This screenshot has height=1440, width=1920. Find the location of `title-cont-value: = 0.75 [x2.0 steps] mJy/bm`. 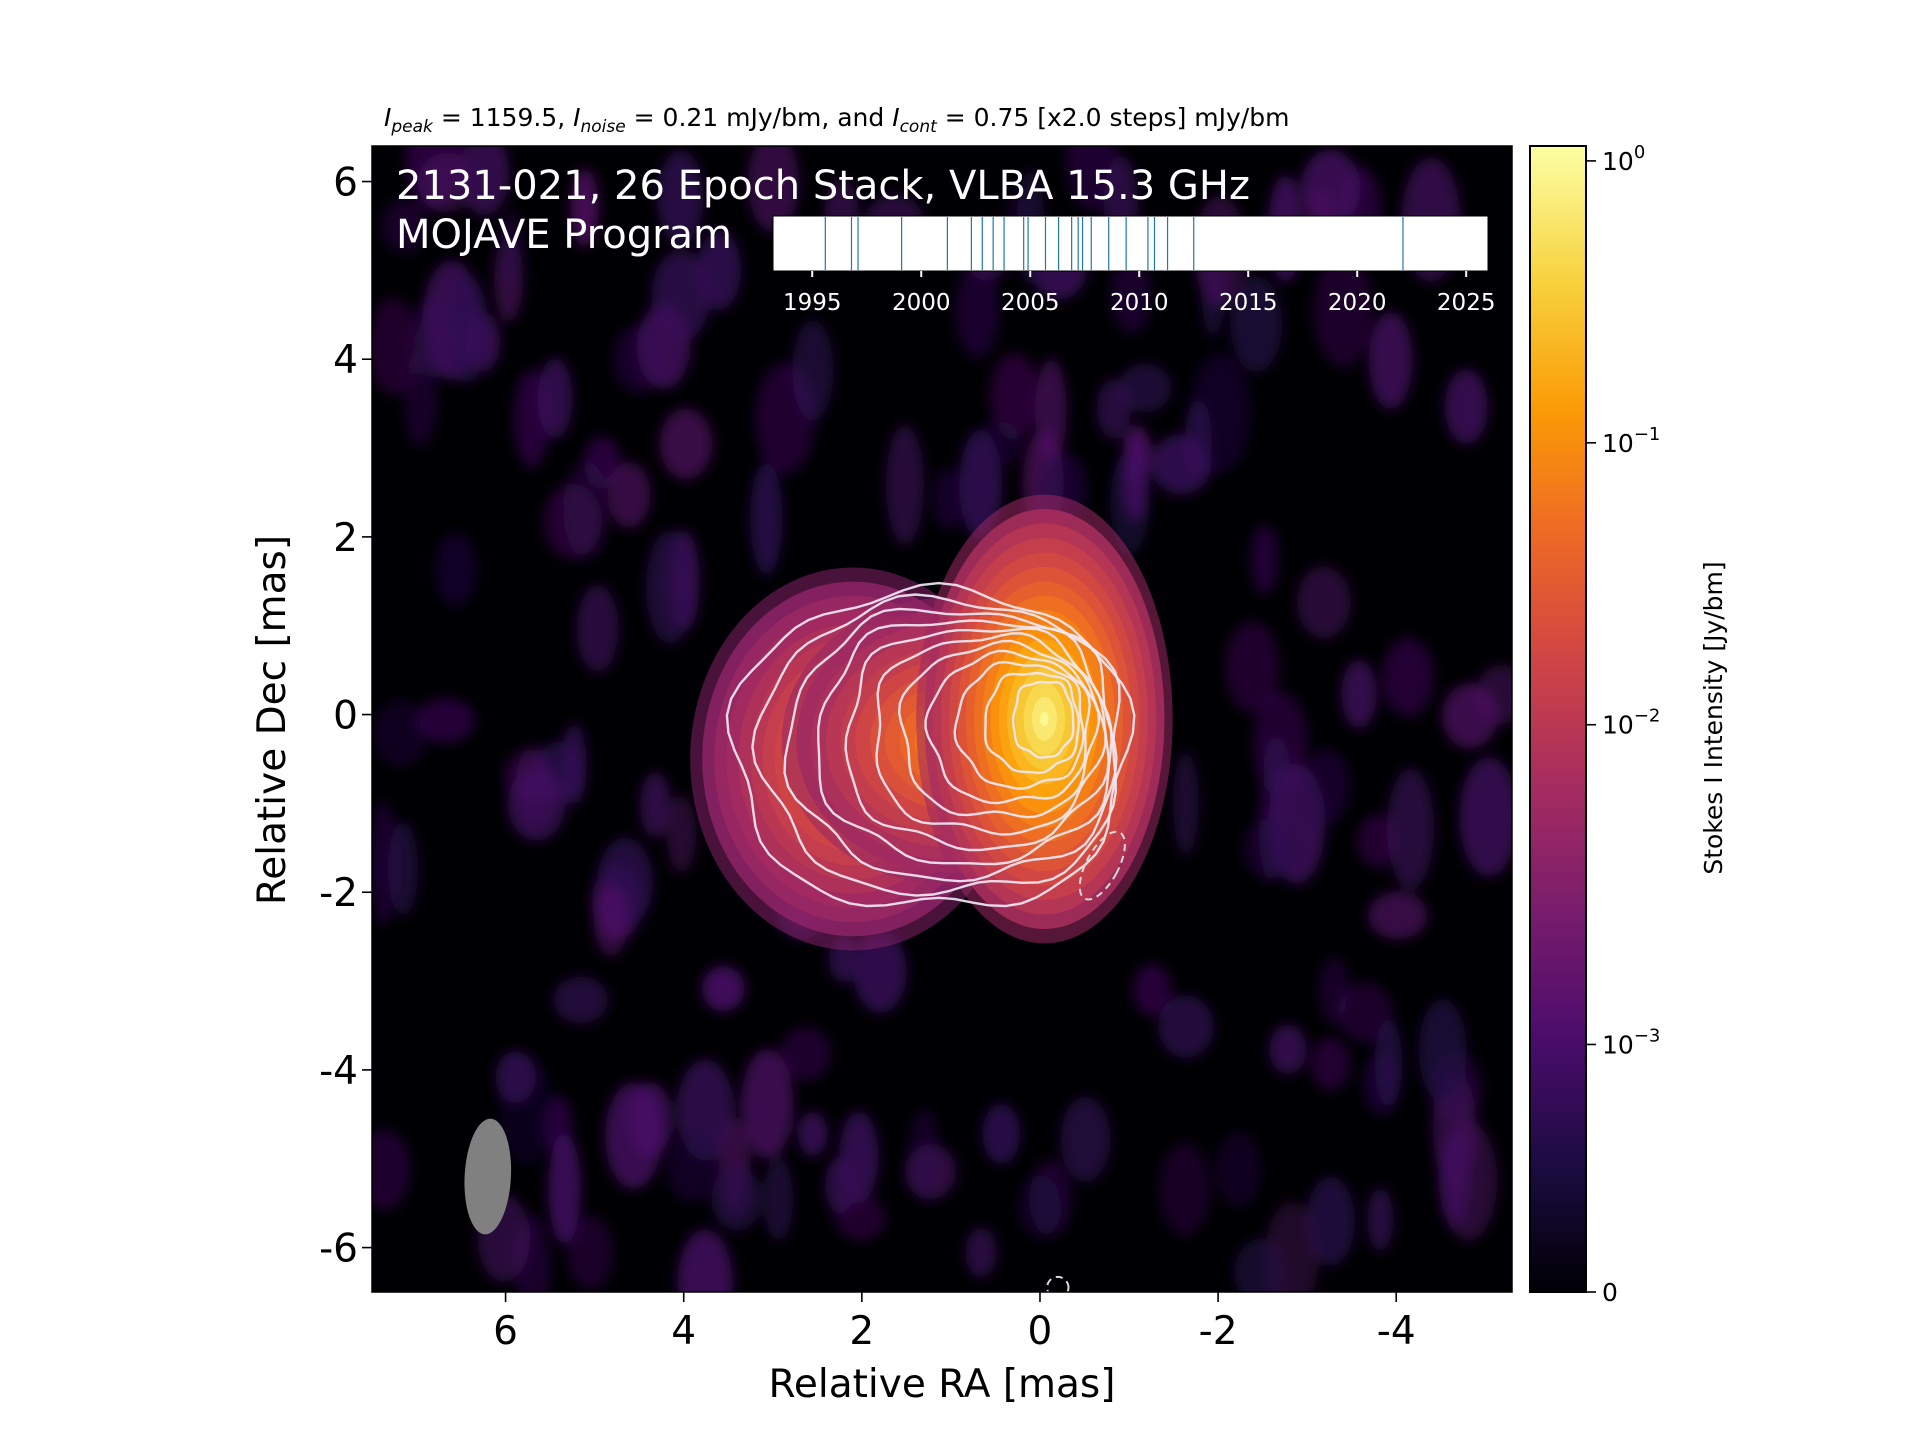

title-cont-value: = 0.75 [x2.0 steps] mJy/bm is located at coordinates (1113, 117).